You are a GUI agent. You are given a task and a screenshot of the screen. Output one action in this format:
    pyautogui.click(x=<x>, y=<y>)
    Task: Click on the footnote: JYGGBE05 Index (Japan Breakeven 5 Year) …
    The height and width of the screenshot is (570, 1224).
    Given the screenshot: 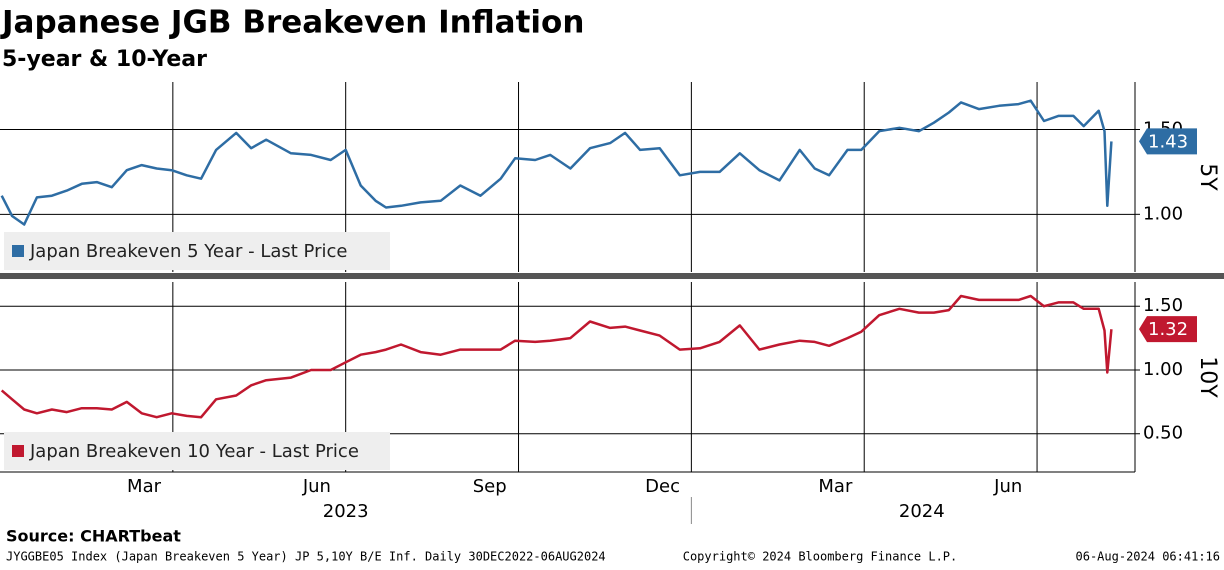 What is the action you would take?
    pyautogui.click(x=306, y=557)
    